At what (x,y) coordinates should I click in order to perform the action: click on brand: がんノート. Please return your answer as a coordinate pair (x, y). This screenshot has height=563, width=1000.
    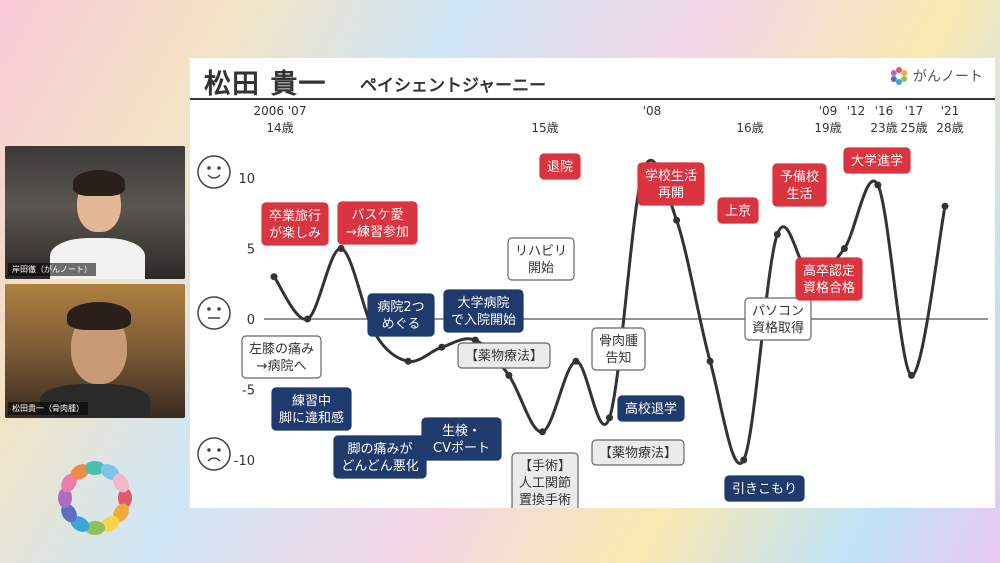
    Looking at the image, I should click on (936, 76).